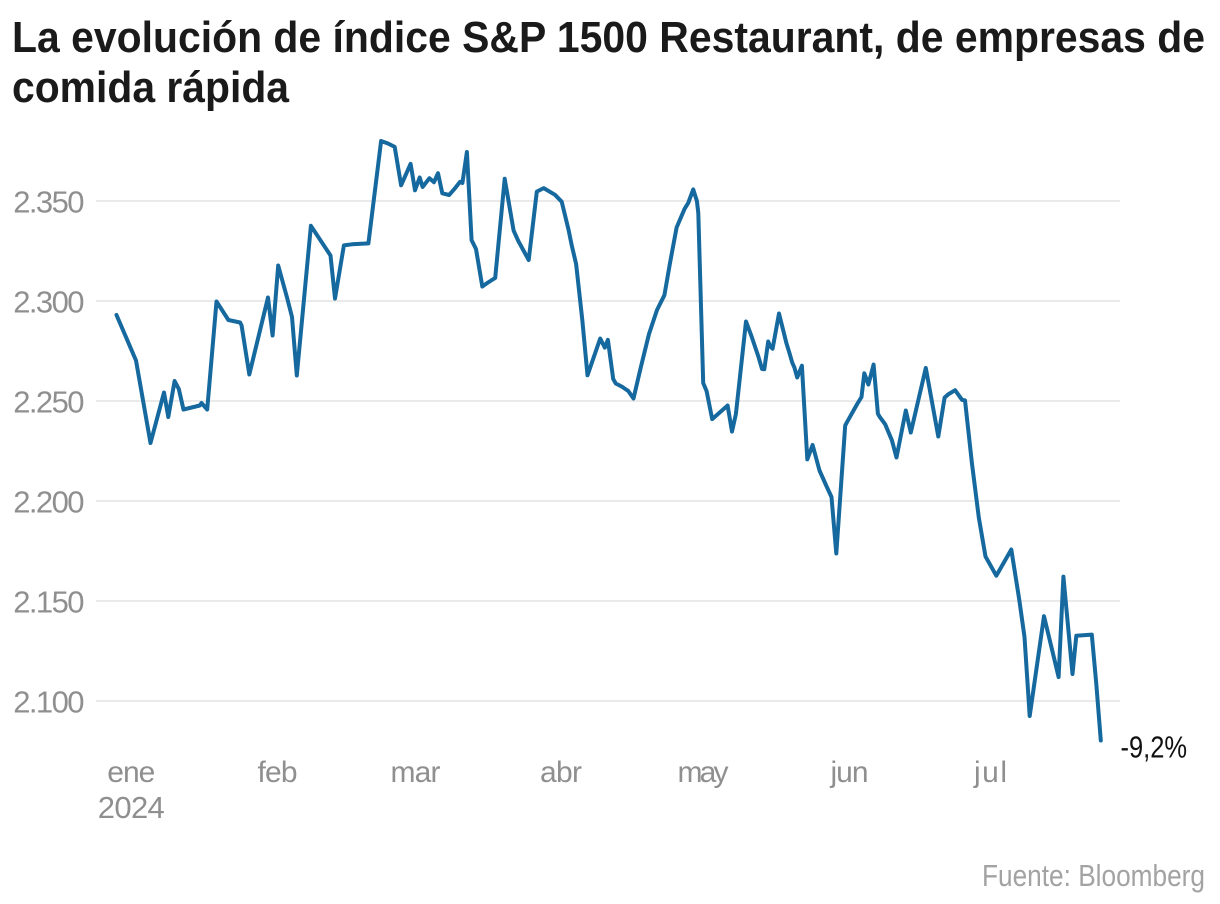 The height and width of the screenshot is (904, 1220). What do you see at coordinates (1093, 875) in the screenshot?
I see `svg-text: Fuente: Bloomberg` at bounding box center [1093, 875].